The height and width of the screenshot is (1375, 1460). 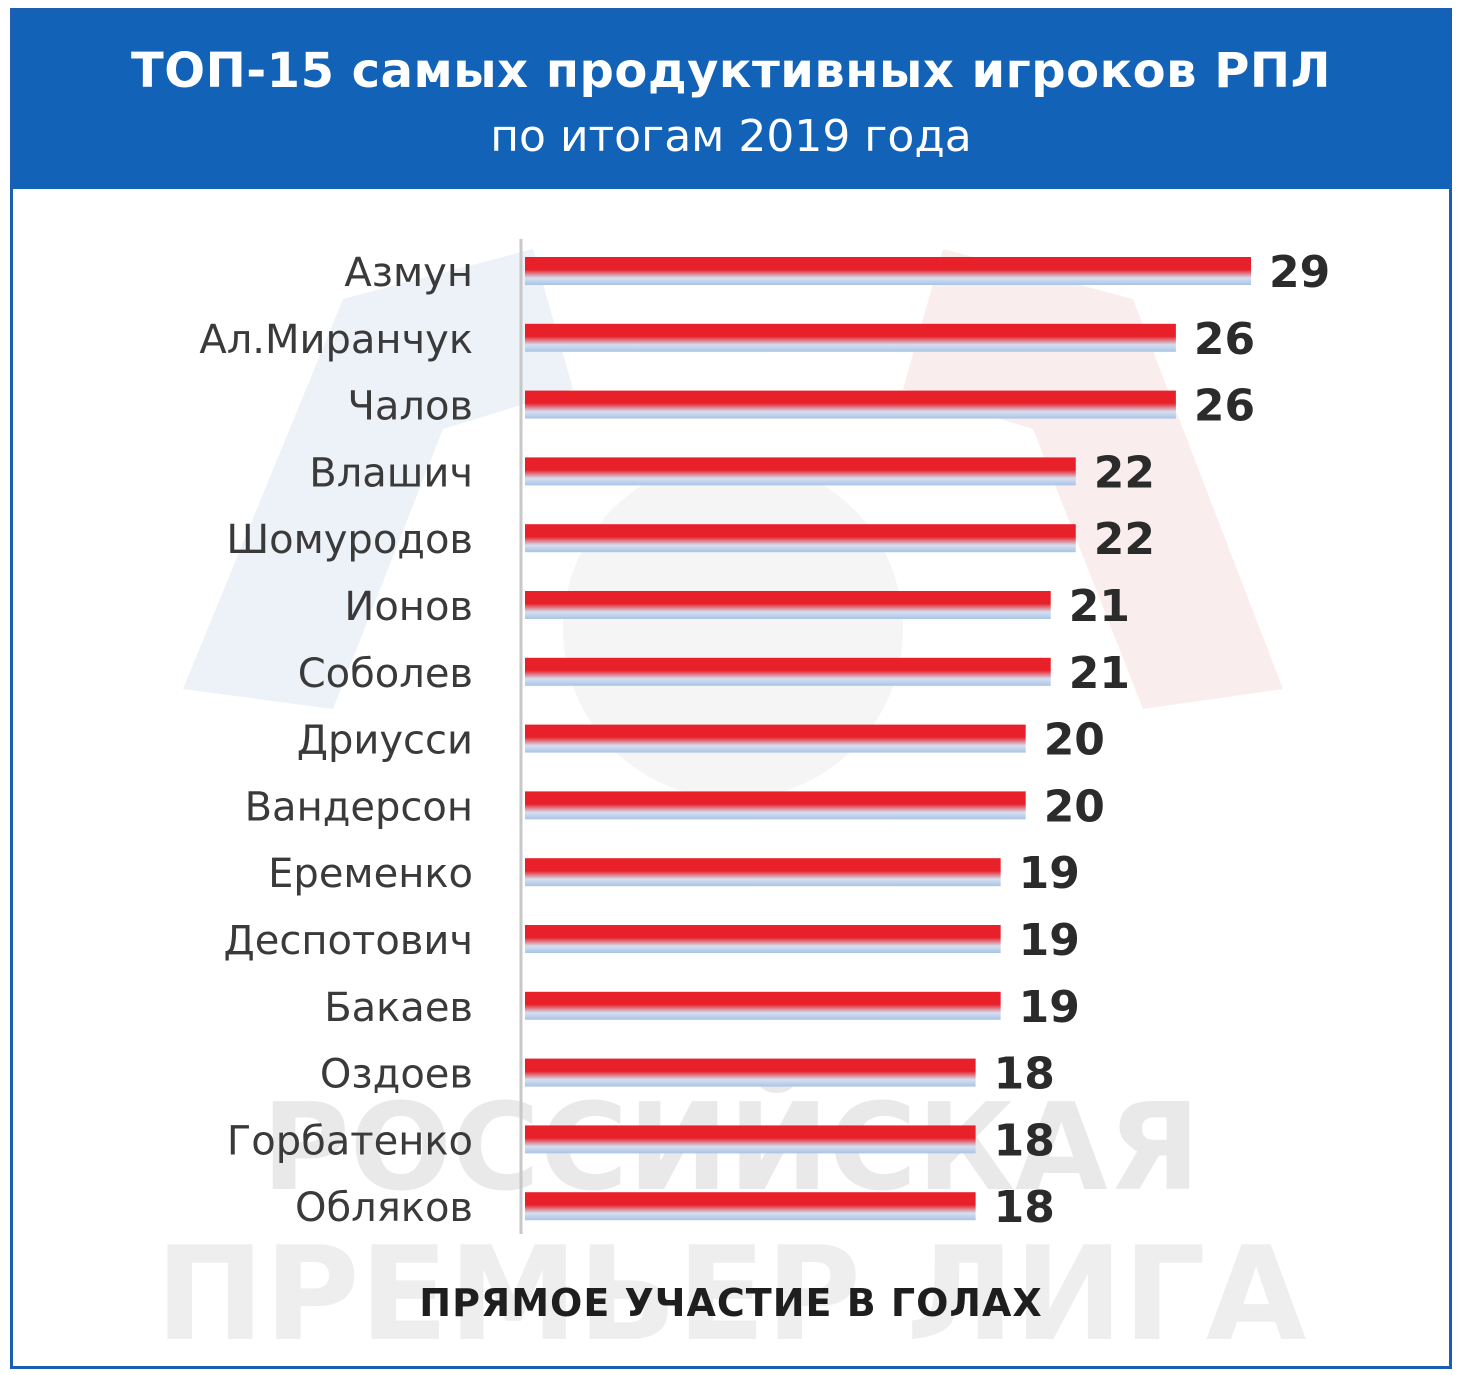 I want to click on category-label: Ионов, so click(x=408, y=607).